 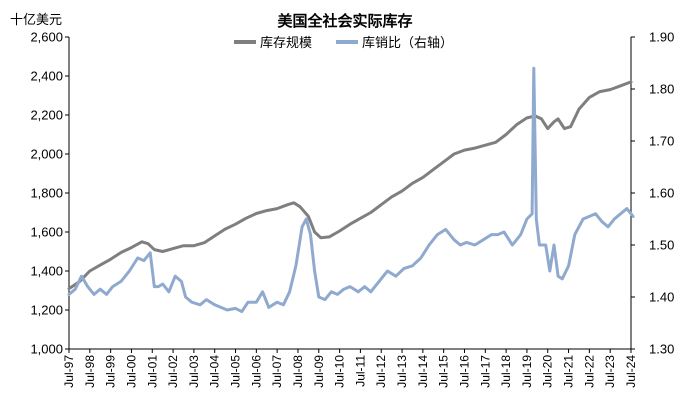 I want to click on x-tick-label: Jul-07, so click(x=277, y=371).